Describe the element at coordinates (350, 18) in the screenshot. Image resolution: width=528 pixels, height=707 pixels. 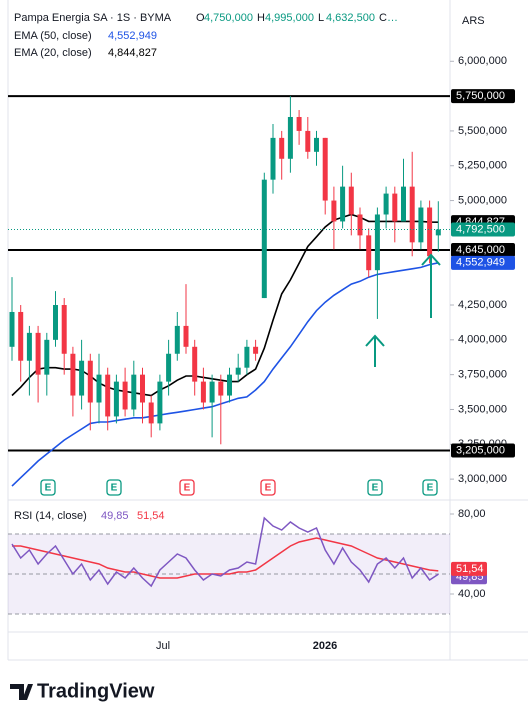
I see `ohlc-value: 4,632,500` at that location.